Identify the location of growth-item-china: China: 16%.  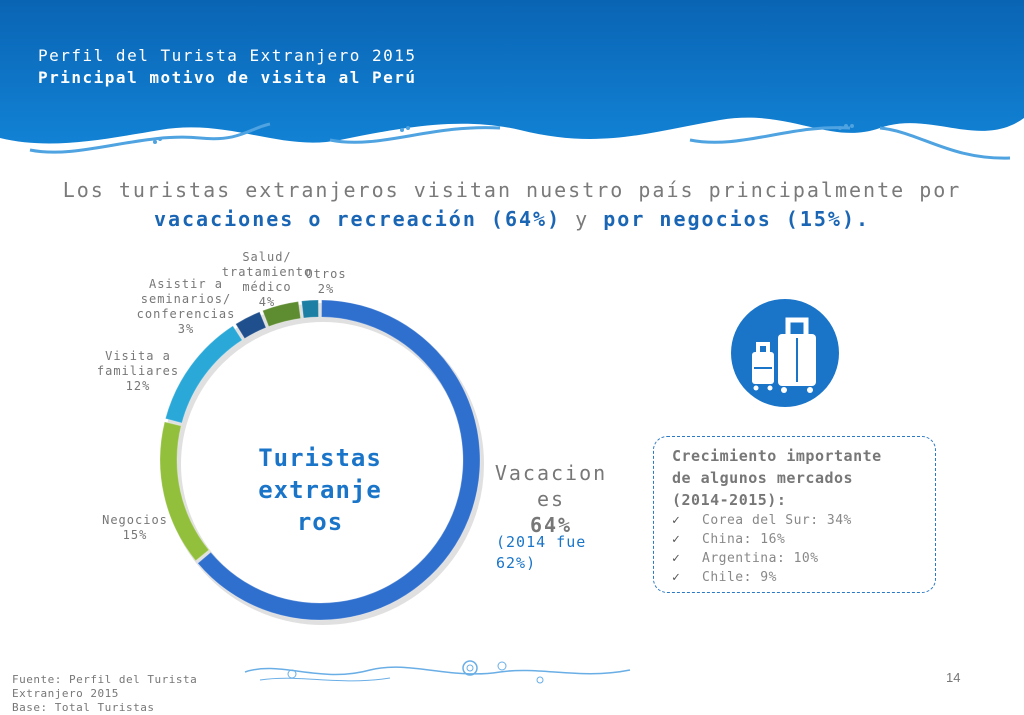
(744, 539).